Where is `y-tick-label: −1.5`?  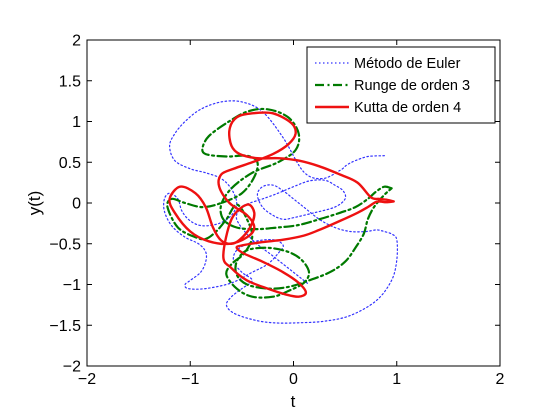 y-tick-label: −1.5 is located at coordinates (65, 326).